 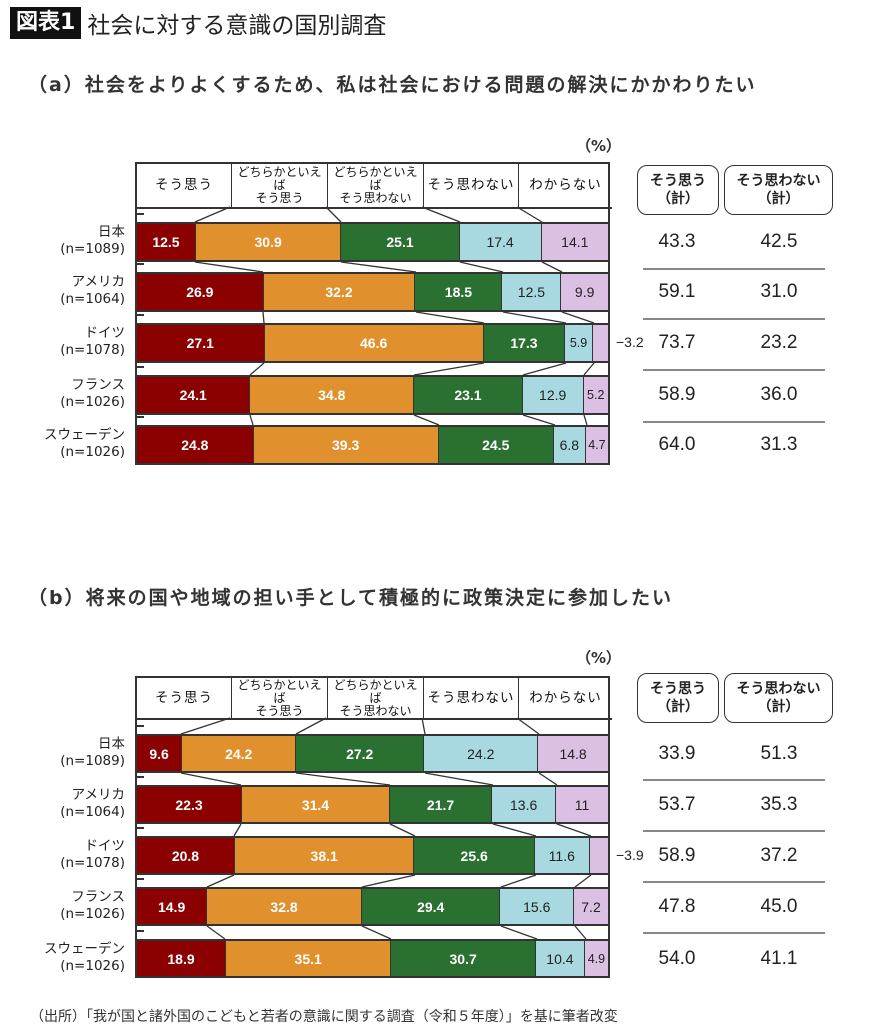 I want to click on bar-segment-somewhat-disagree: 29.4, so click(x=431, y=906).